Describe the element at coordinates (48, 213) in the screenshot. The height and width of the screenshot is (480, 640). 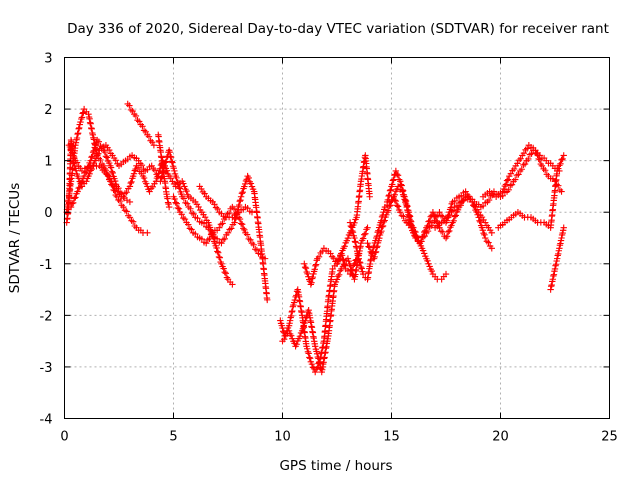
I see `y-tick-label: 0` at that location.